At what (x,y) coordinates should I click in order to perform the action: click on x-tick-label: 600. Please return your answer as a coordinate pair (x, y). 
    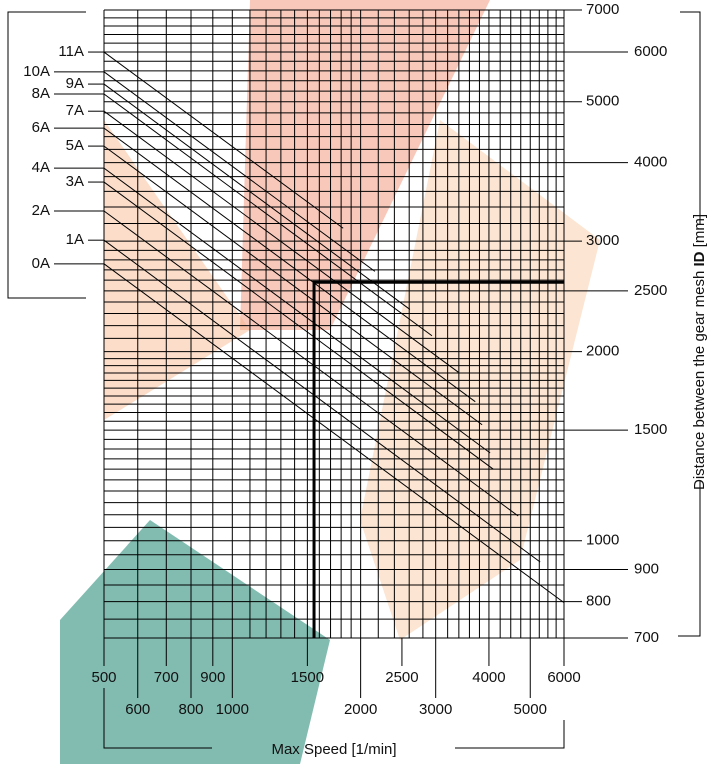
    Looking at the image, I should click on (137, 709).